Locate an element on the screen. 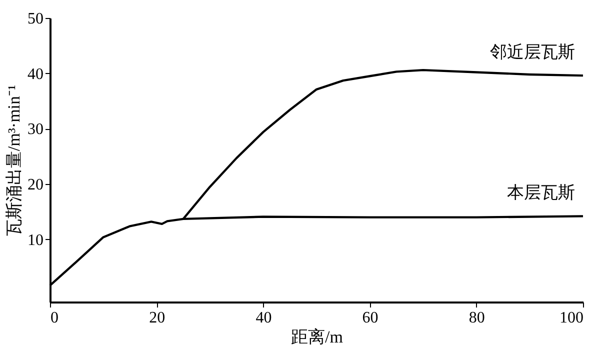 The width and height of the screenshot is (600, 350). x-tick-label: 60 is located at coordinates (370, 318).